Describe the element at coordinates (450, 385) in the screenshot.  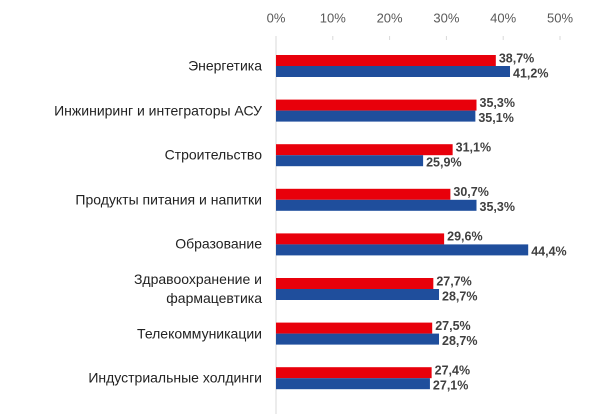
I see `value-label: 27,1%` at that location.